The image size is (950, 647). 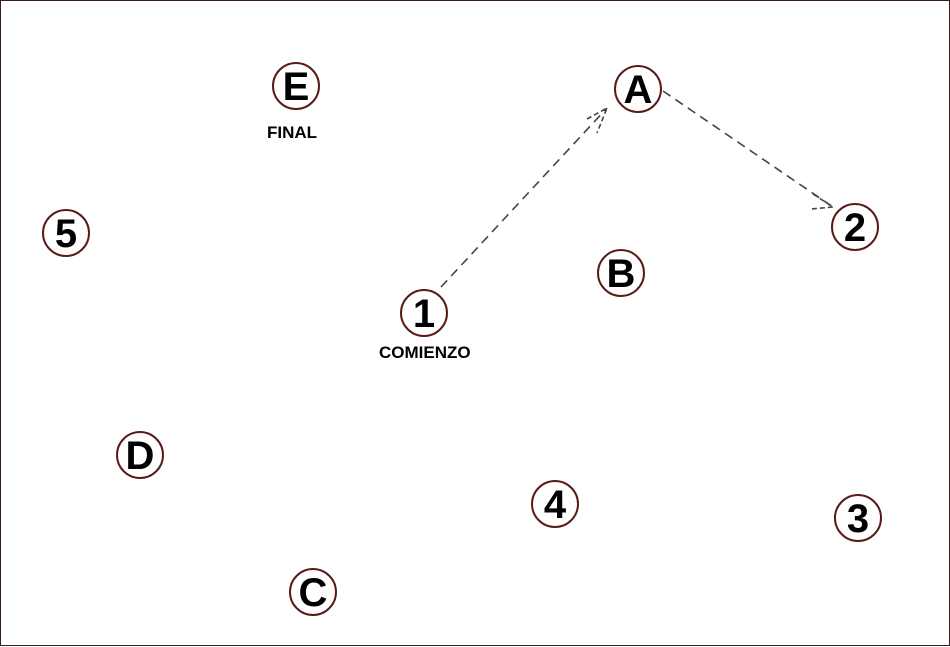 I want to click on node-4-label: 4, so click(x=555, y=505).